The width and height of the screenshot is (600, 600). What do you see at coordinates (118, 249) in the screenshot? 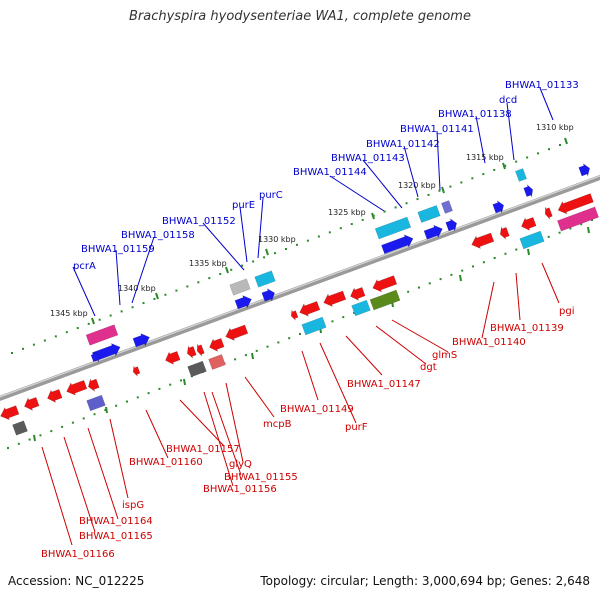
I see `forward-gene-label: BHWA1_01159` at bounding box center [118, 249].